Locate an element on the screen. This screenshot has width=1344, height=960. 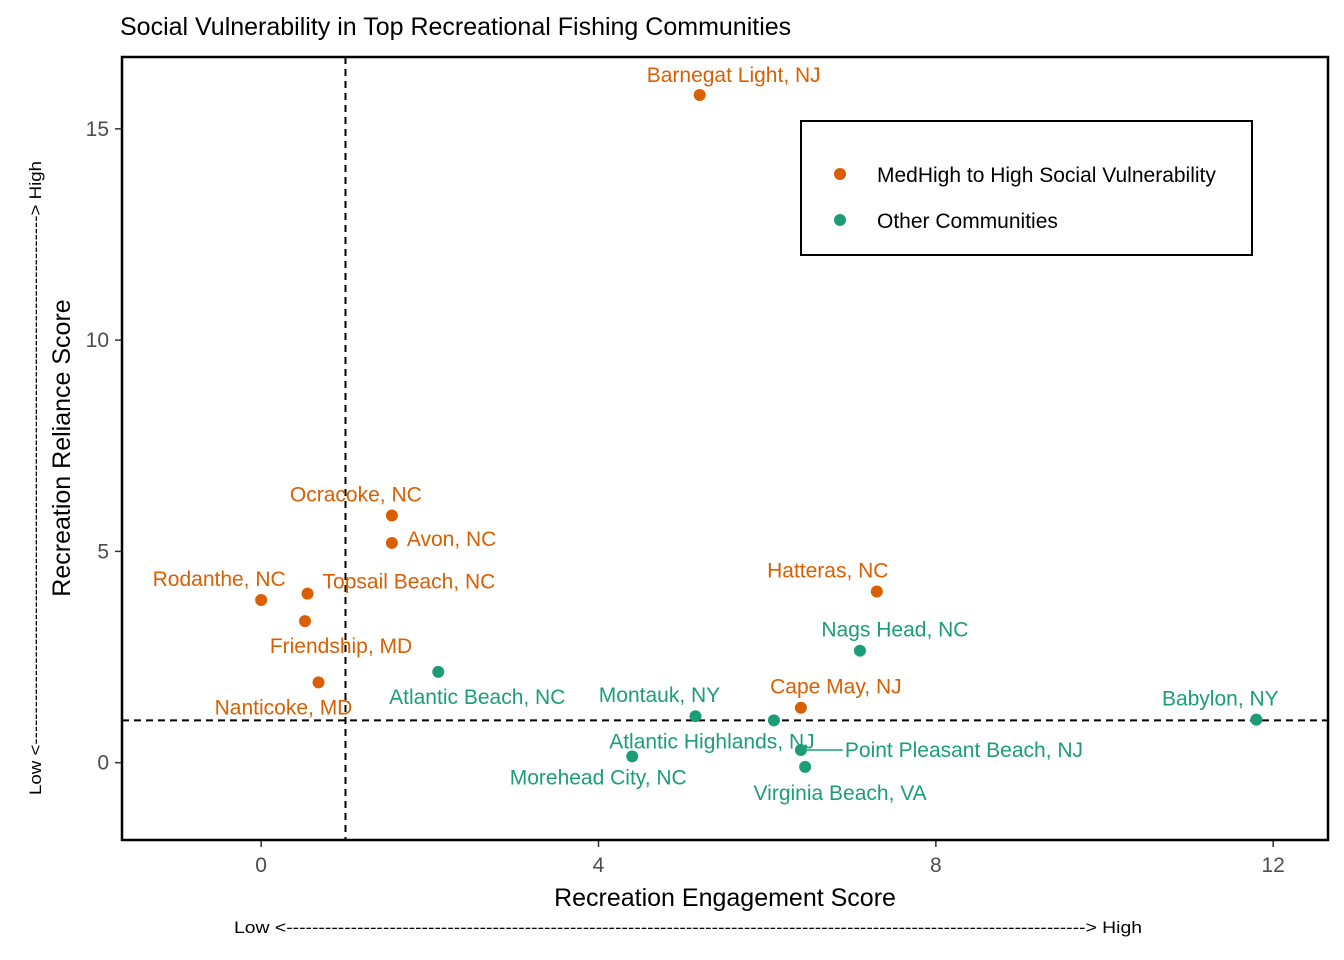
y-axis-title: Recreation Reliance Score is located at coordinates (62, 447).